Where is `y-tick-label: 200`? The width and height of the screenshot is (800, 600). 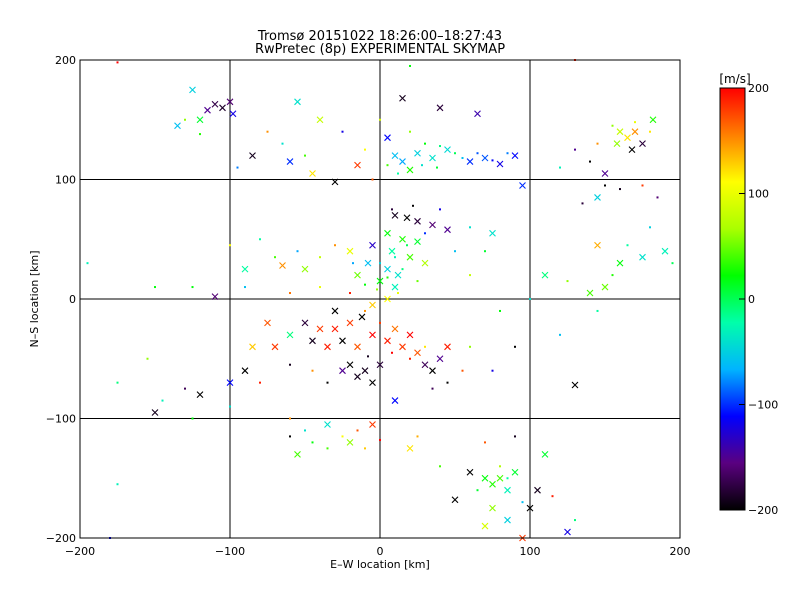 y-tick-label: 200 is located at coordinates (65, 60).